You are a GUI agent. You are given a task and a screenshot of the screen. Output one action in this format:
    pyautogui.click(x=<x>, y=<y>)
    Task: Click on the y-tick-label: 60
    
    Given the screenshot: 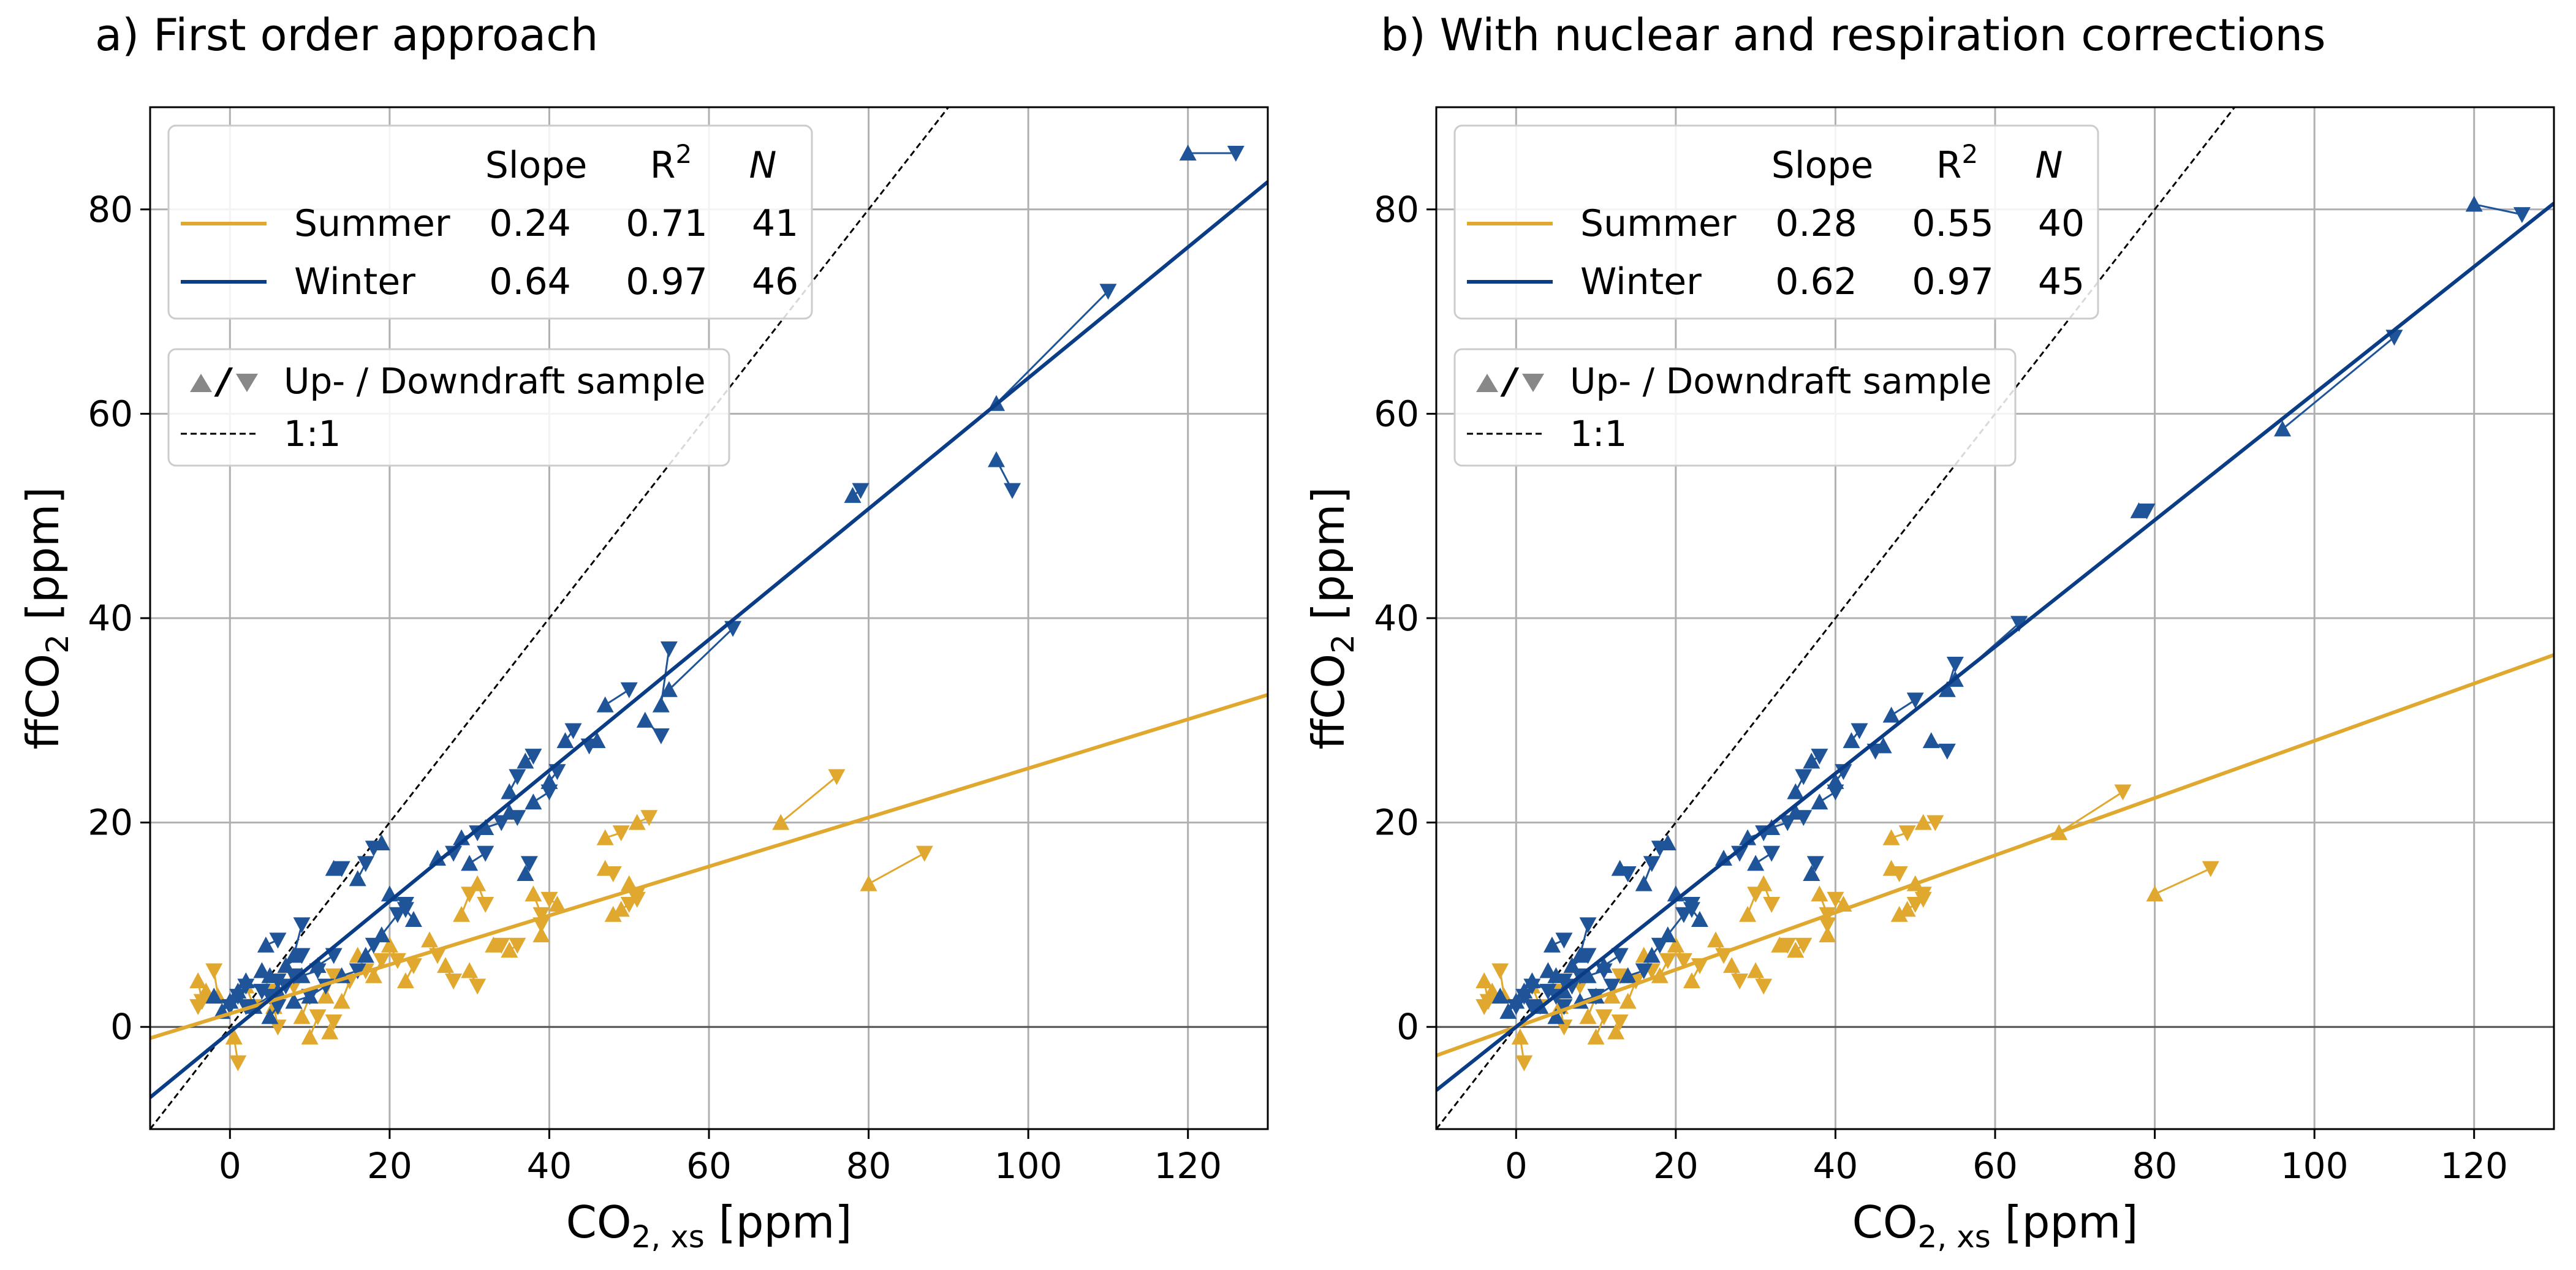 What is the action you would take?
    pyautogui.click(x=110, y=414)
    